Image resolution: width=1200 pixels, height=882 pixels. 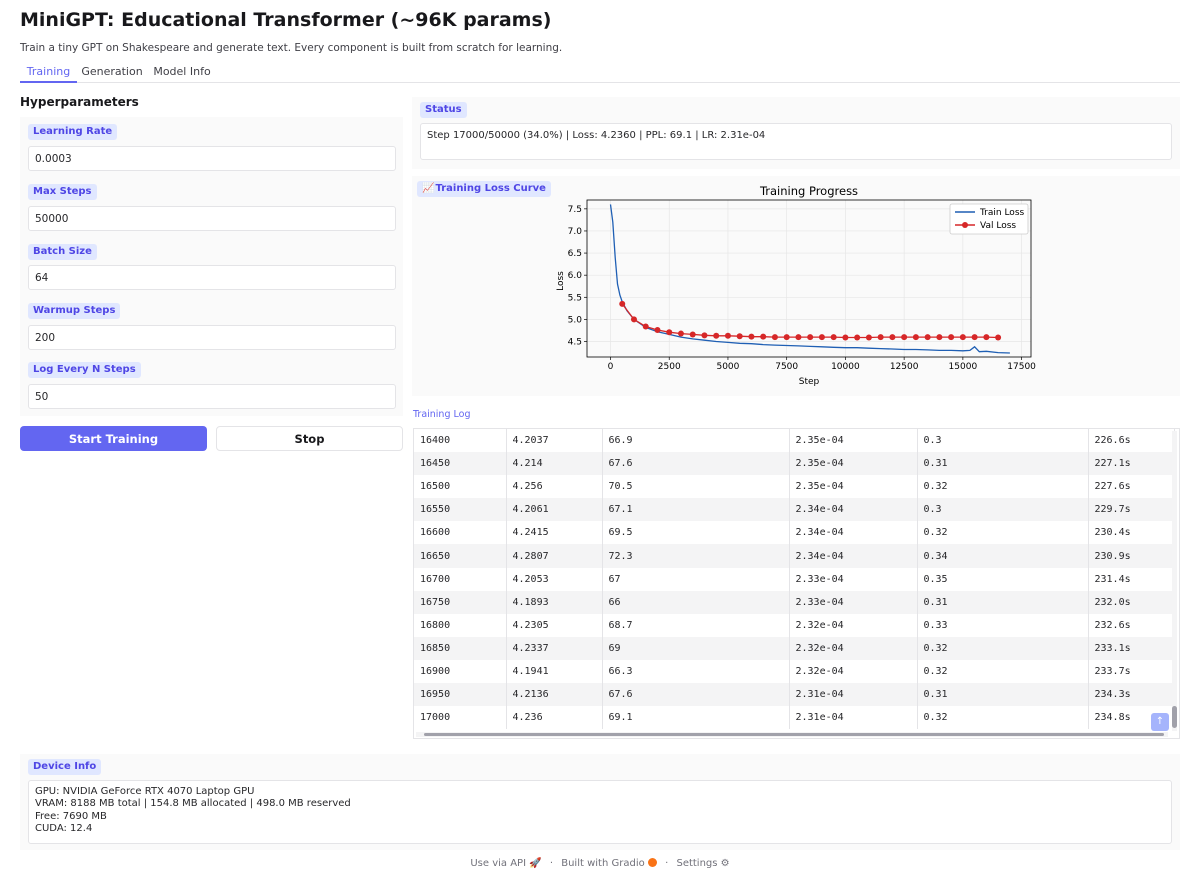 I want to click on learning-rate-input, so click(x=212, y=158).